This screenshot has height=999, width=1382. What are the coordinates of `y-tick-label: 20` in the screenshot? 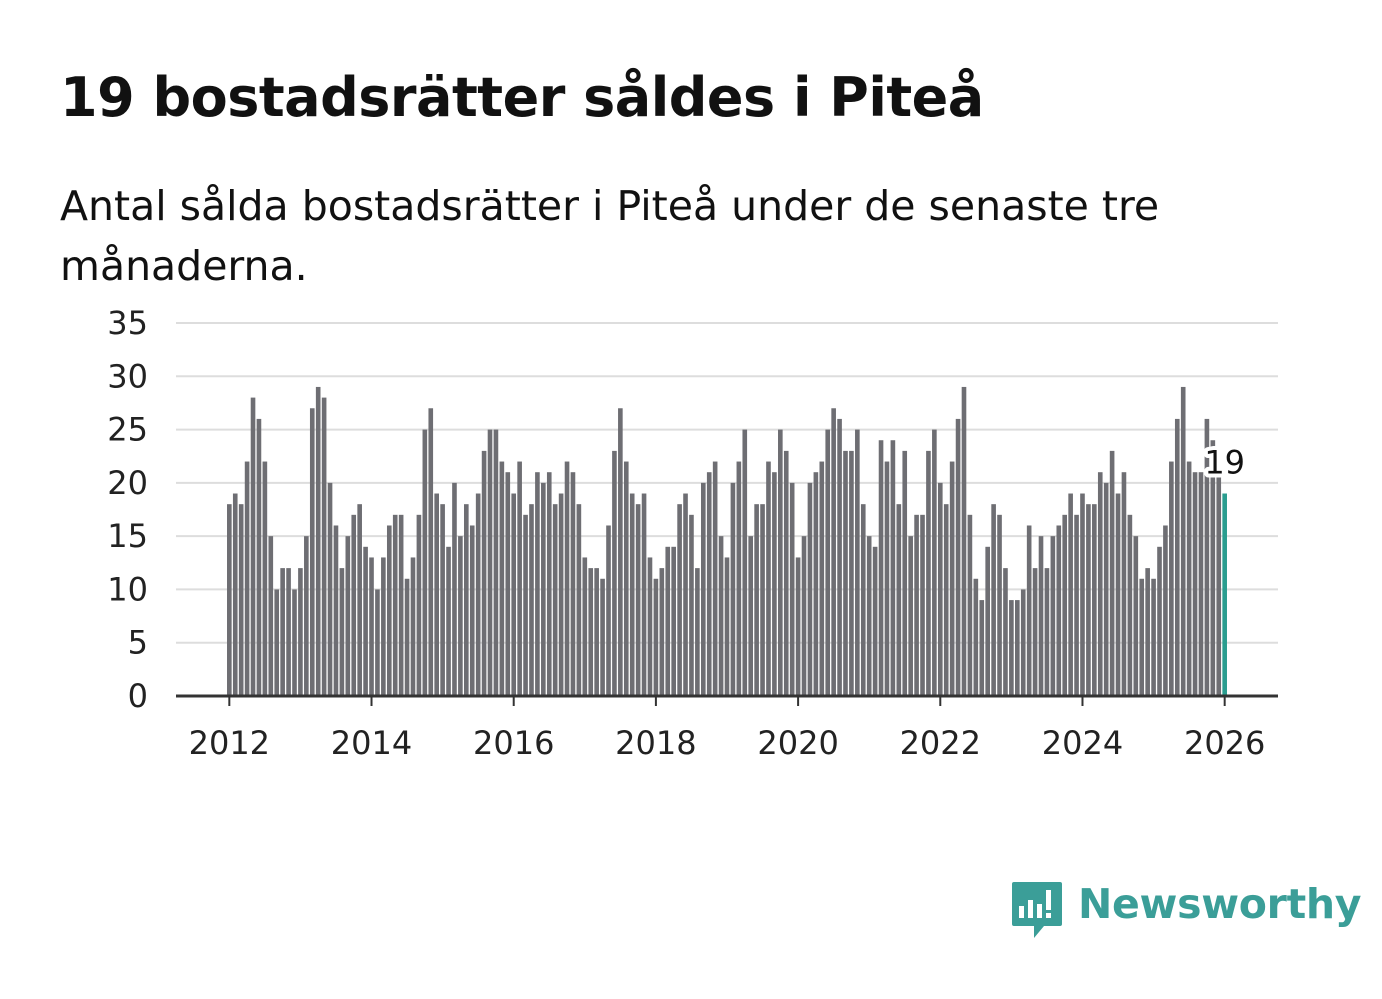 It's located at (127, 483).